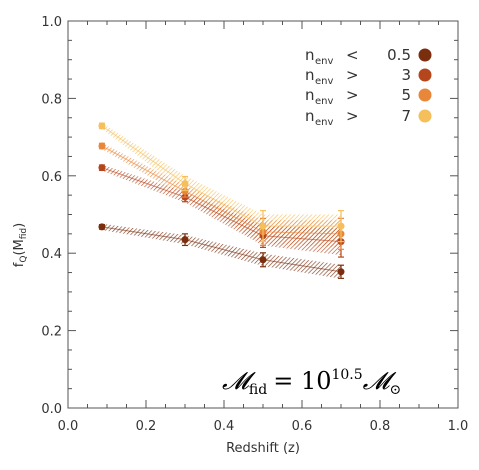 This screenshot has height=470, width=479. I want to click on svg-text:𝓜fid= 1010.5𝓜⊙: 𝓜fid = 1010.5𝓜⊙, so click(311, 382).